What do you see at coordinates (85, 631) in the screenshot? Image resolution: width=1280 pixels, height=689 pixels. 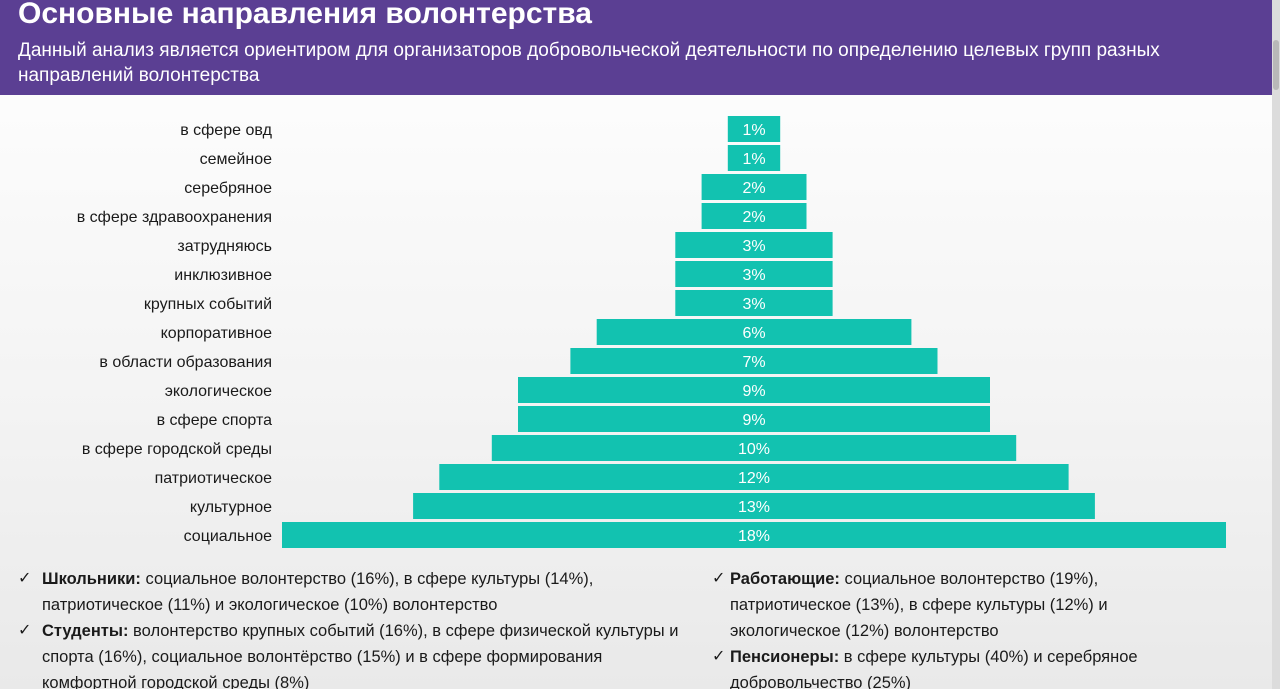 I see `note-title: Студенты:` at bounding box center [85, 631].